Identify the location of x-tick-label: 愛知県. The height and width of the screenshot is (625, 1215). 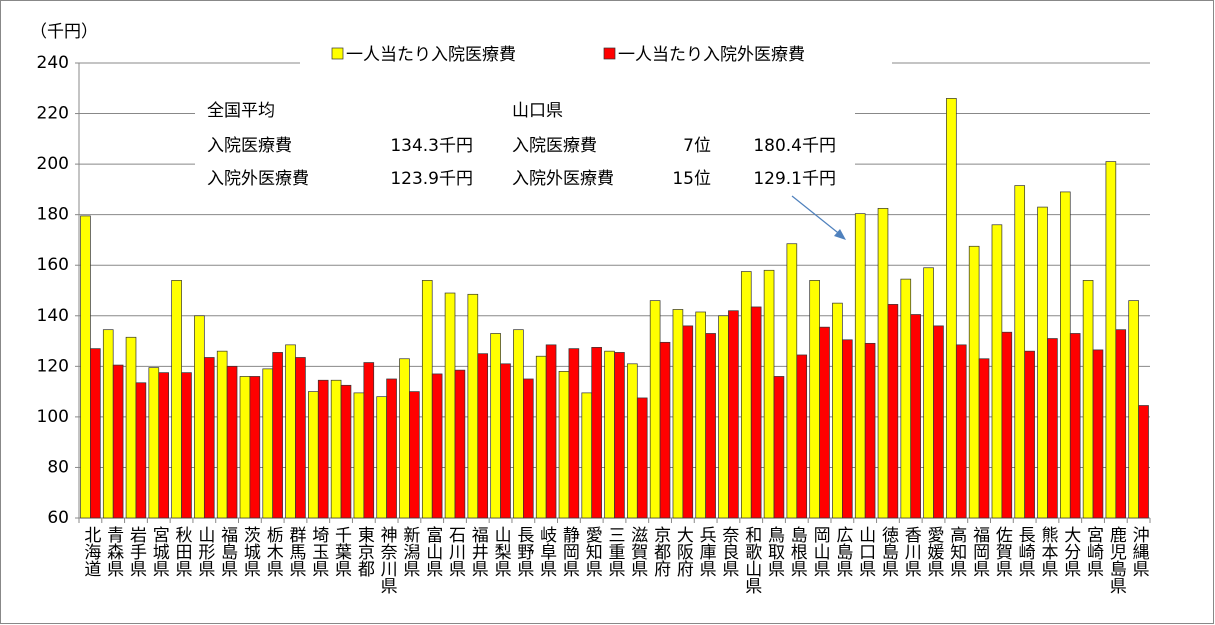
(592, 551).